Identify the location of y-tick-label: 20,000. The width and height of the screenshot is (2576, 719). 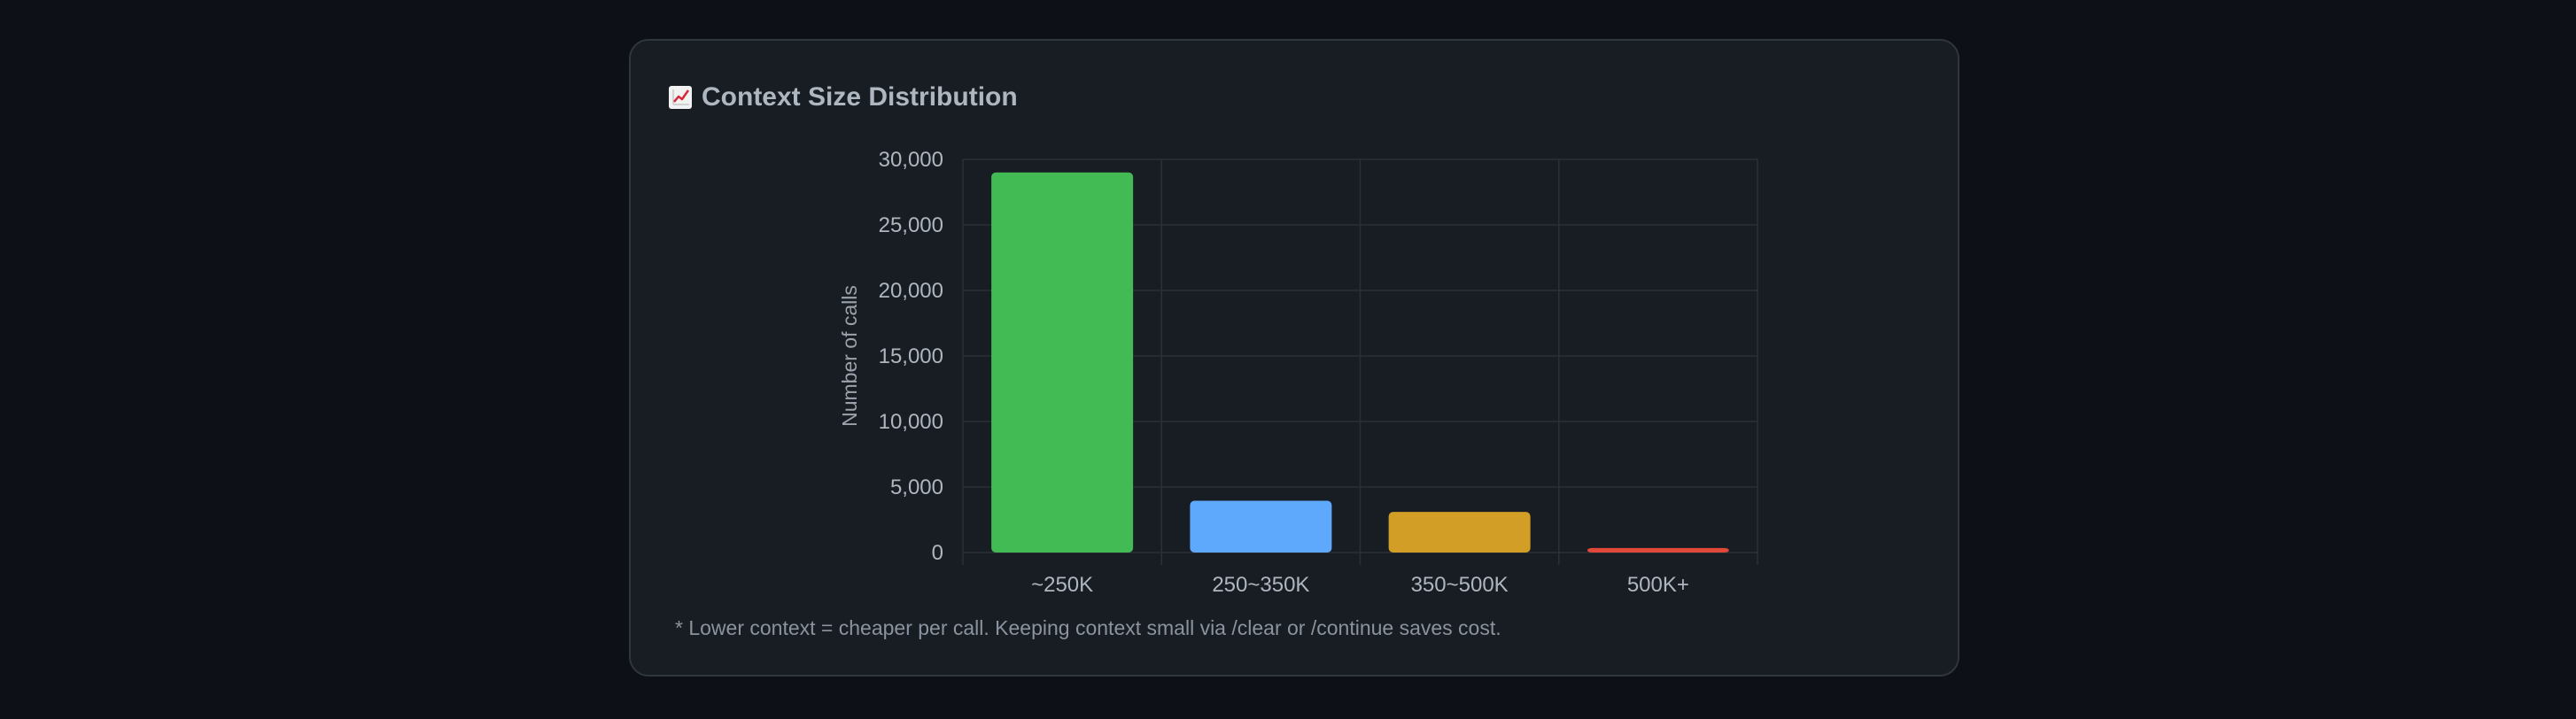
(911, 291).